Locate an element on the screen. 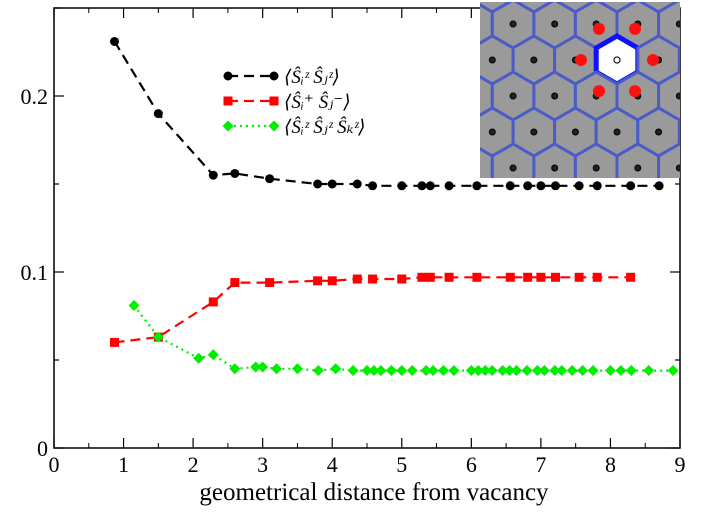 The height and width of the screenshot is (515, 714). legend-label: ⟨Ŝᵢᶻ Ŝⱼᶻ⟩ is located at coordinates (312, 77).